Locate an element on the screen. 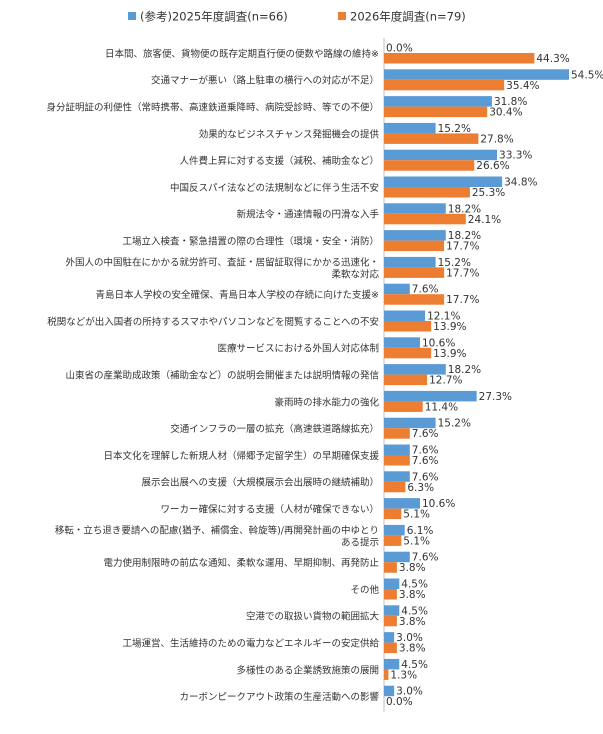 Image resolution: width=603 pixels, height=734 pixels. category-label: ある提示 is located at coordinates (360, 542).